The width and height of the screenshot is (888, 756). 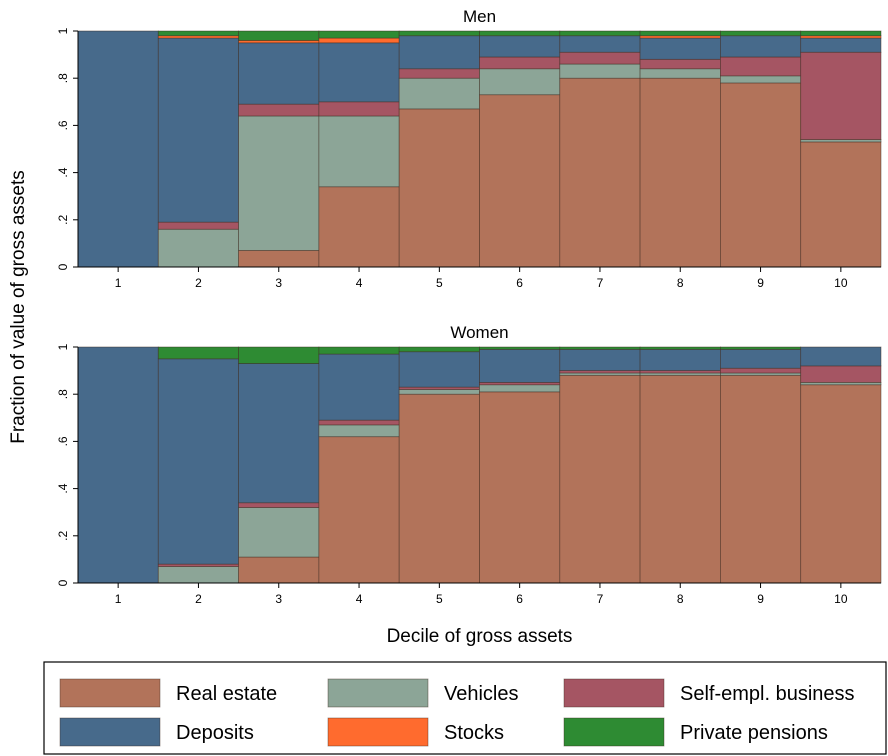 I want to click on legend-label-private-pensions: Private pensions, so click(x=754, y=733).